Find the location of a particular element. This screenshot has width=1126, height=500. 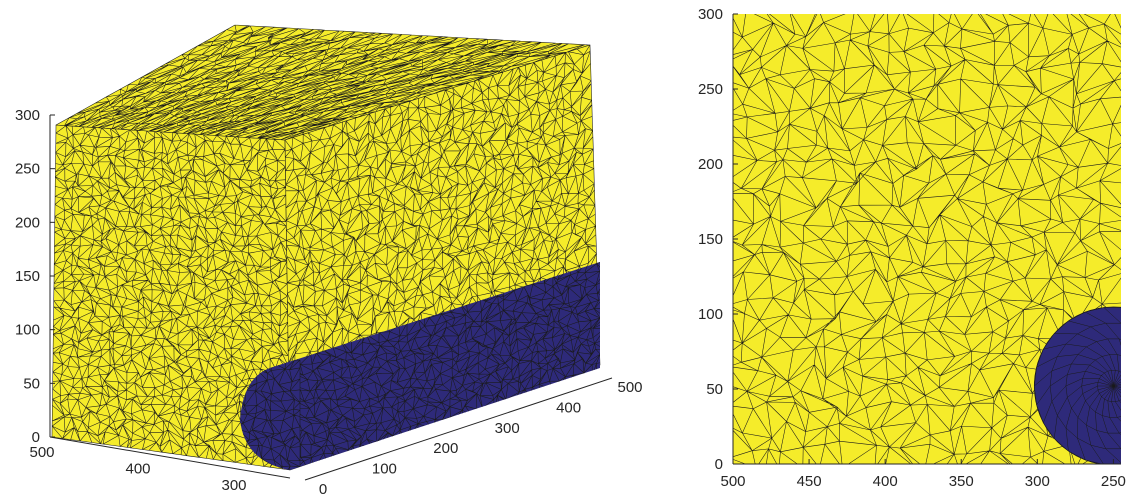

y3-tick-300: 300 is located at coordinates (507, 428).